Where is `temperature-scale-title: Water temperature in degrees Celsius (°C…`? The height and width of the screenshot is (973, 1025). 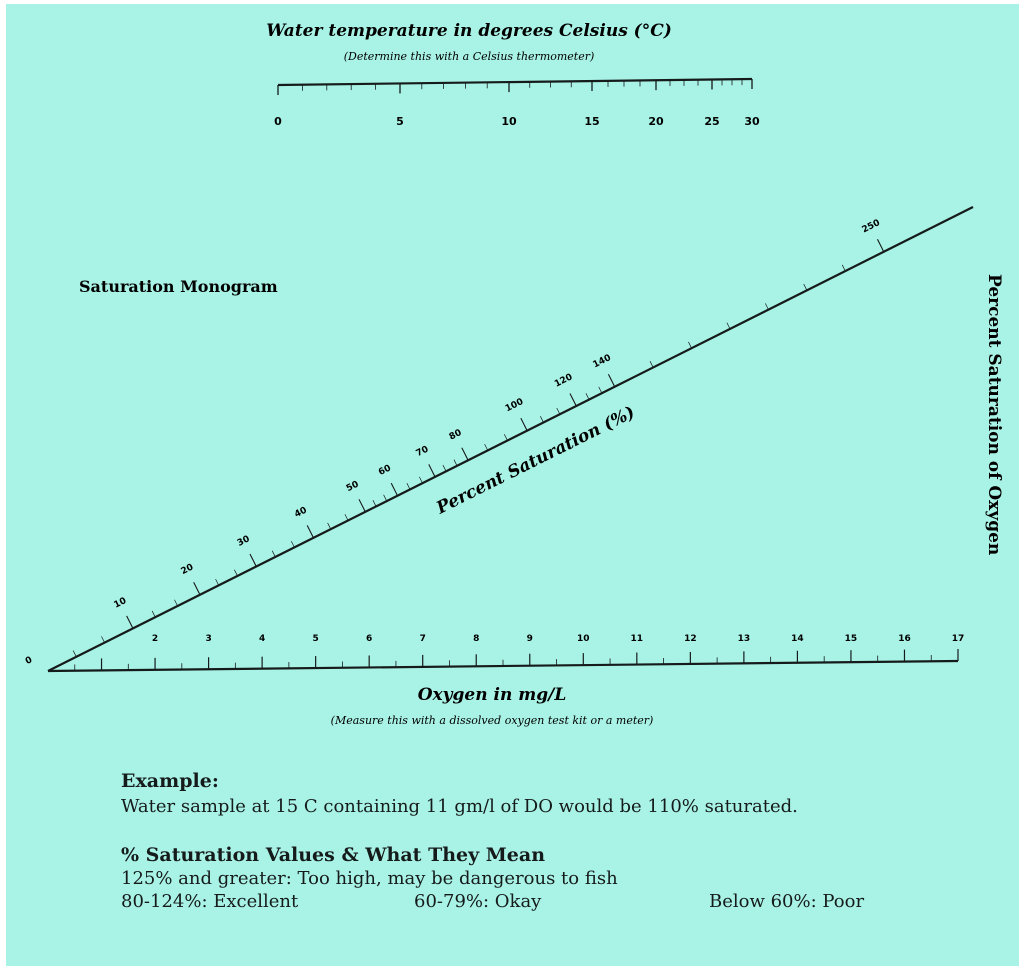
temperature-scale-title: Water temperature in degrees Celsius (°C… is located at coordinates (469, 31).